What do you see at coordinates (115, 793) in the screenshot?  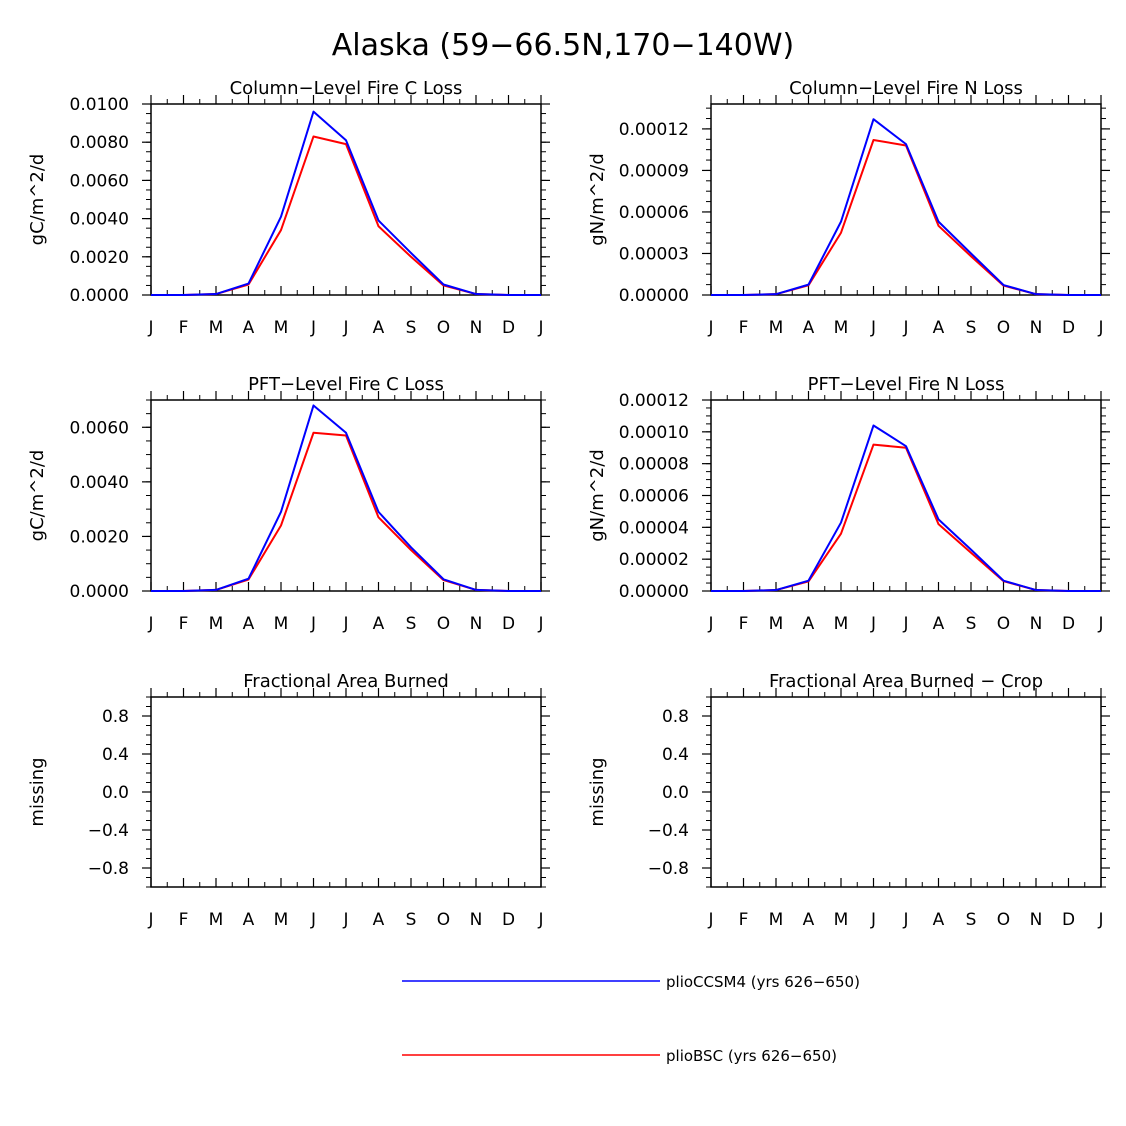 I see `y-tick-label: 0.0` at bounding box center [115, 793].